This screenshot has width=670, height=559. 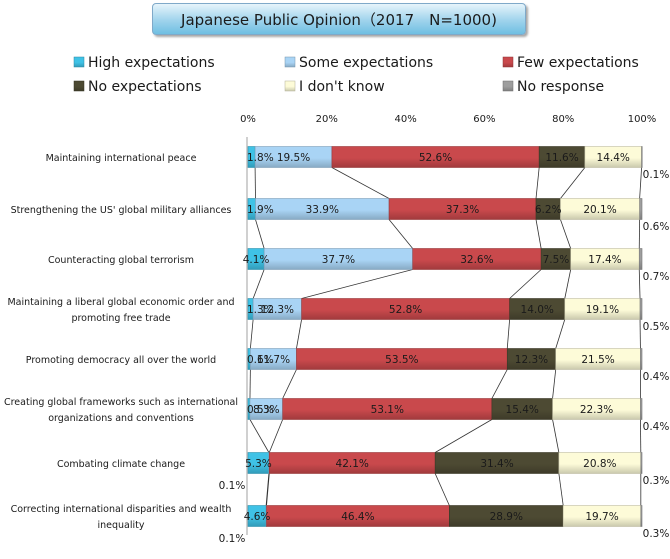 I want to click on category-label: organizations and conventions, so click(x=121, y=418).